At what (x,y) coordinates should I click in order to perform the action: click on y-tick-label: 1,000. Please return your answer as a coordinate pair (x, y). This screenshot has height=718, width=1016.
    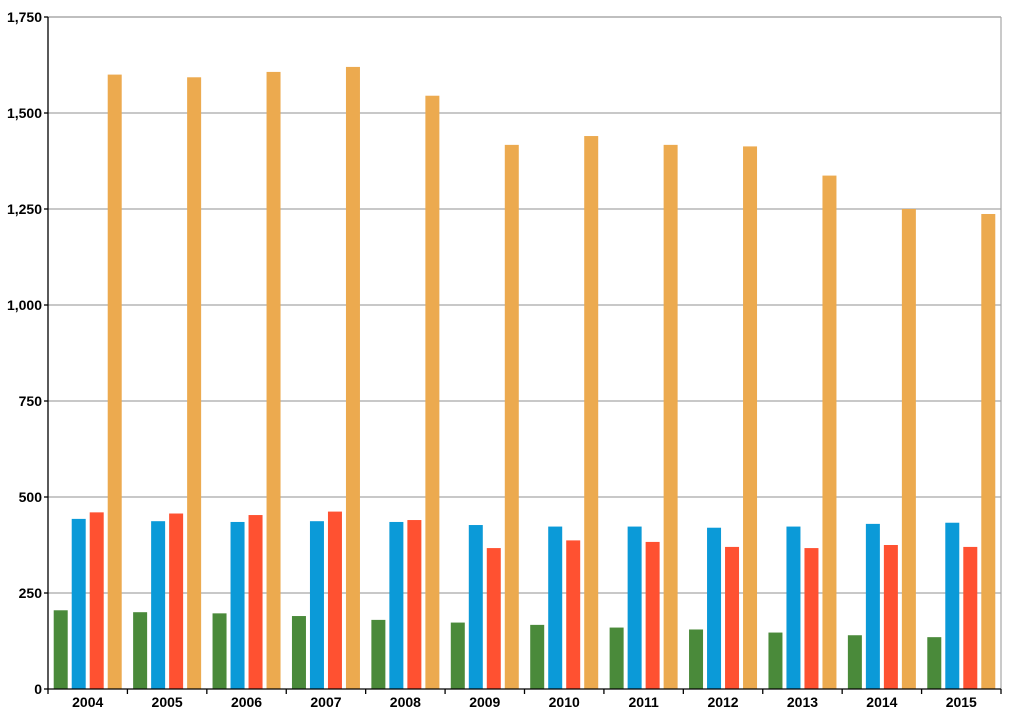
    Looking at the image, I should click on (24, 305).